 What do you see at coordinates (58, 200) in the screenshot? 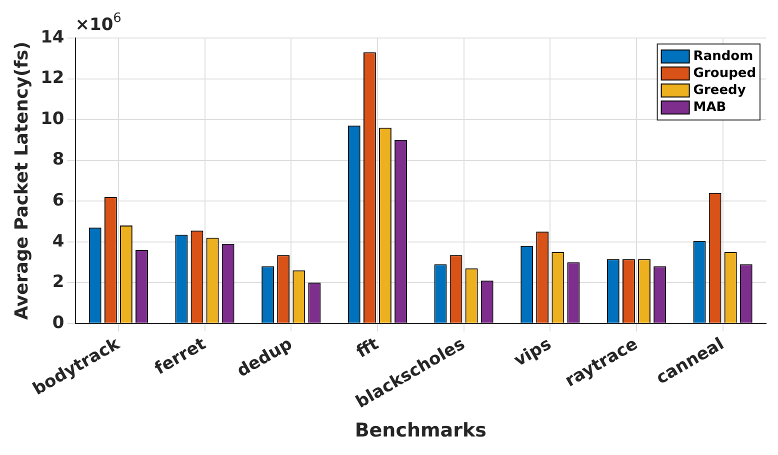
I see `y-tick-label: 6` at bounding box center [58, 200].